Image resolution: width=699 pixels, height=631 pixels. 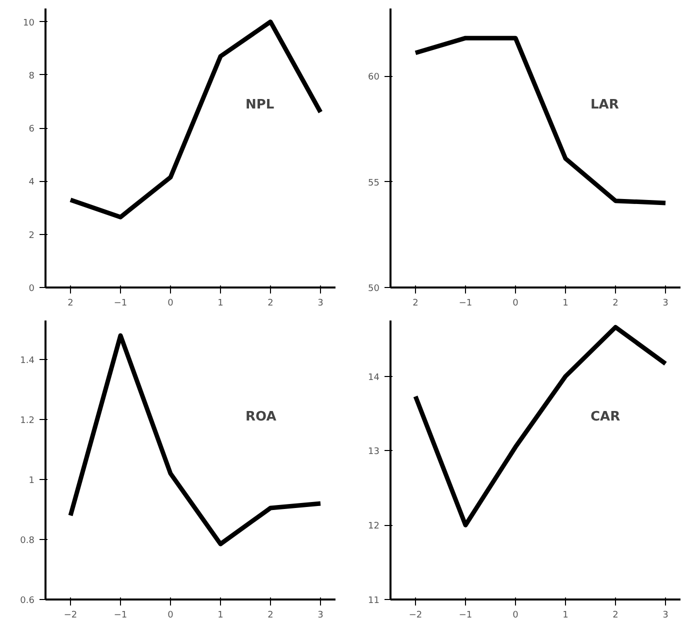 I want to click on y-tick-label: 0.6, so click(x=27, y=601).